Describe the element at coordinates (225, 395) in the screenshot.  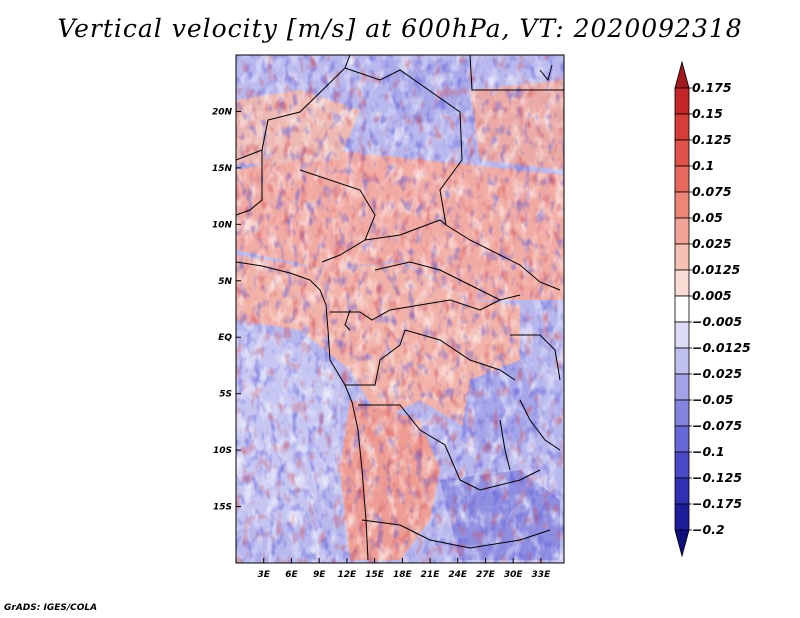
I see `y-tick-label: 5S` at that location.